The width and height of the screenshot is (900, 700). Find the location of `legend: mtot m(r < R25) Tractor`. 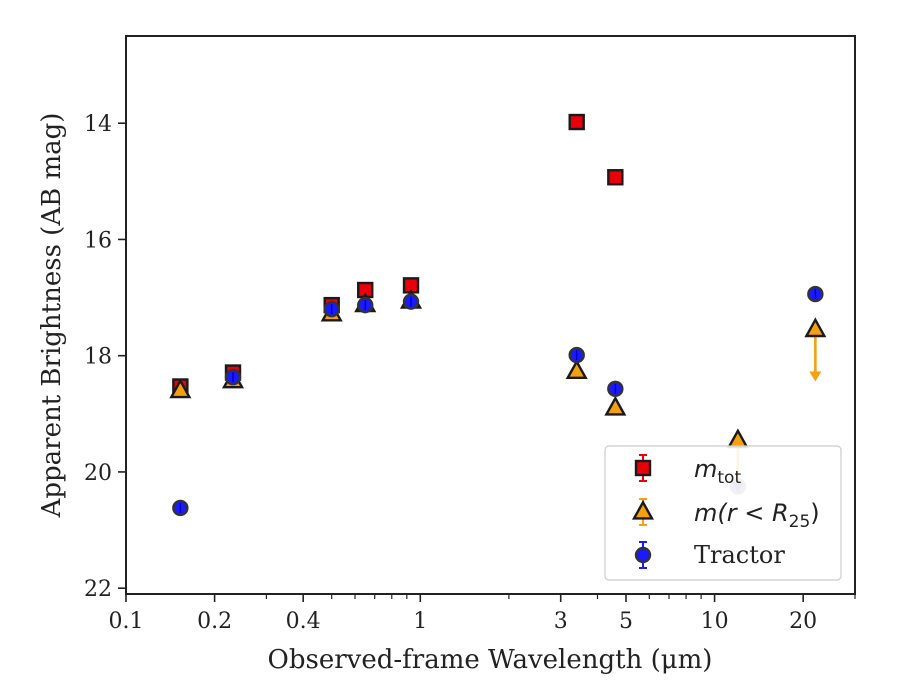

legend: mtot m(r < R25) Tractor is located at coordinates (723, 513).